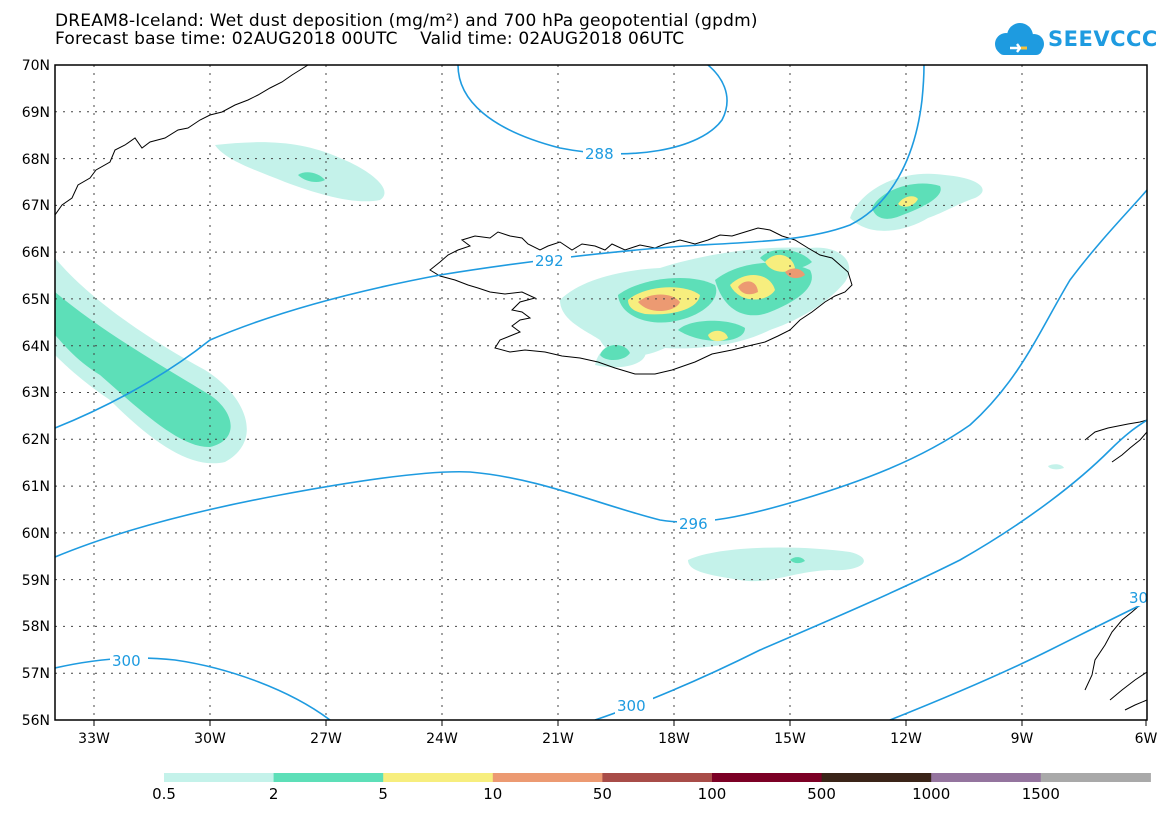 Image resolution: width=1175 pixels, height=815 pixels. Describe the element at coordinates (602, 794) in the screenshot. I see `legend-label: 50` at that location.